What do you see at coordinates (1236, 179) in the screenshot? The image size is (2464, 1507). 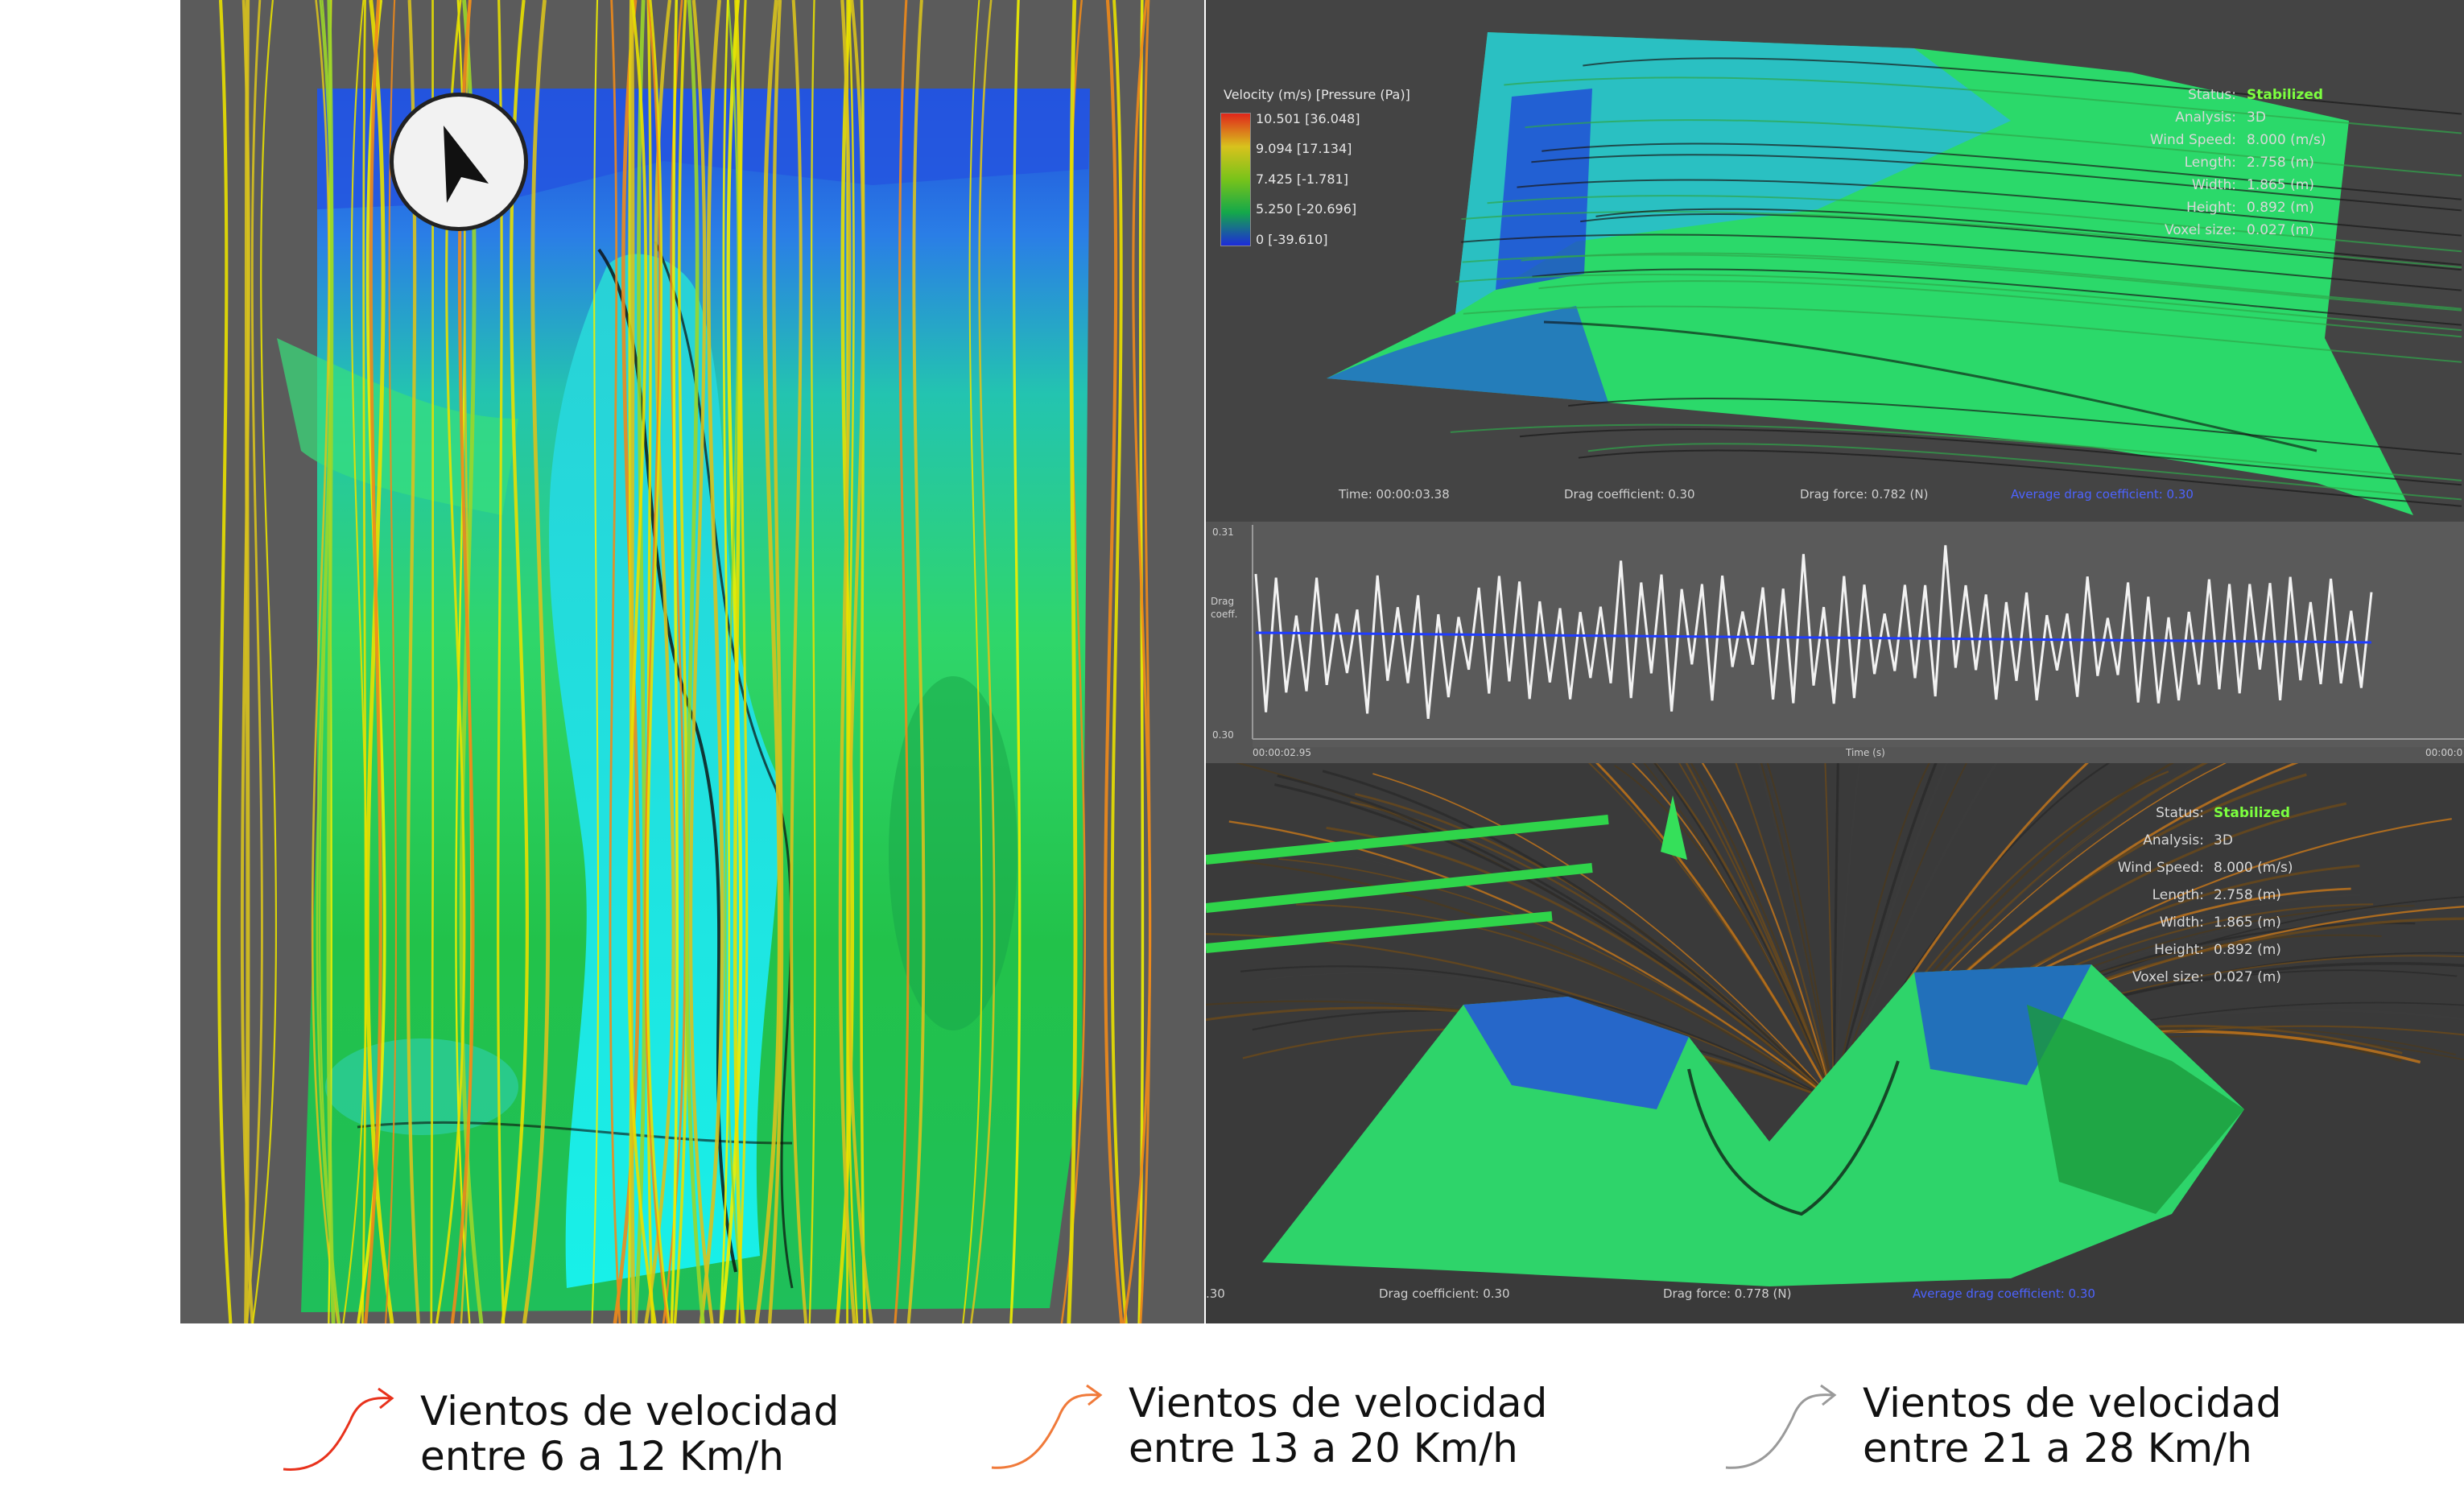 I see `legend-colorbar` at bounding box center [1236, 179].